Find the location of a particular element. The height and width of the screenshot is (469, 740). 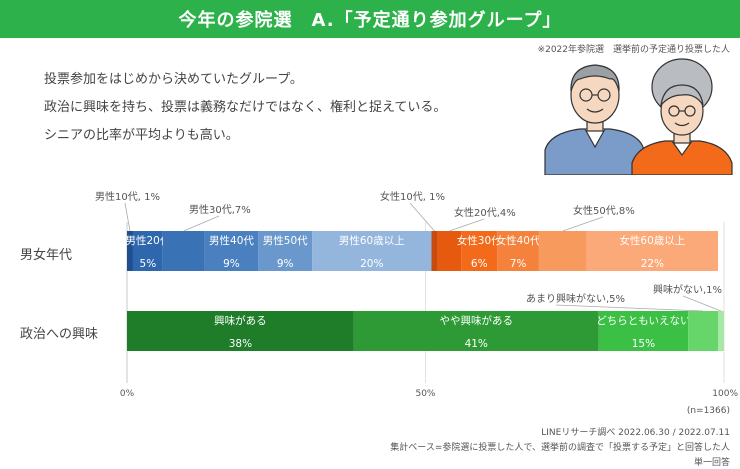

segment-callout-label: 男性10代, 1% is located at coordinates (127, 196).